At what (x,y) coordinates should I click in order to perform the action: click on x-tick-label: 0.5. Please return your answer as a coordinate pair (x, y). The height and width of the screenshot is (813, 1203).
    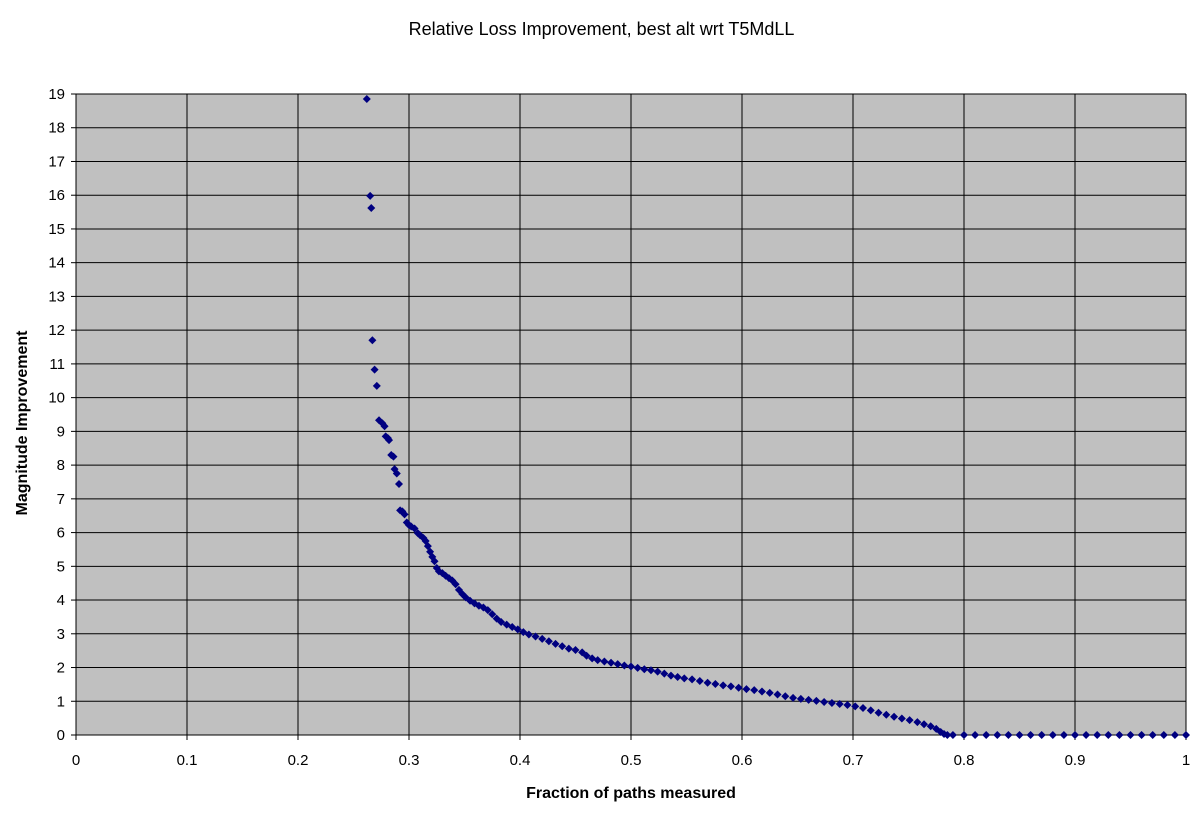
    Looking at the image, I should click on (631, 760).